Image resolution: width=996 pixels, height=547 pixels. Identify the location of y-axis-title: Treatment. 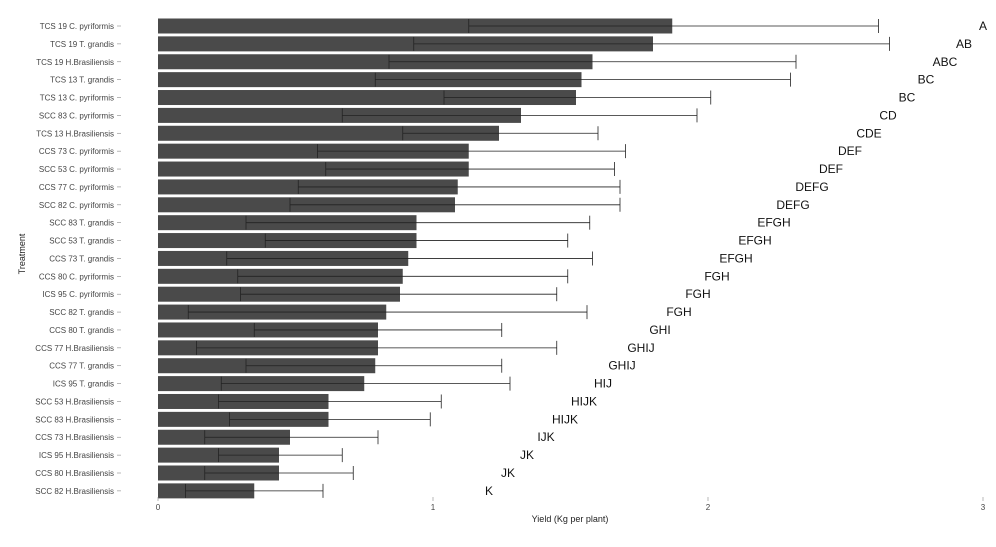
(22, 253).